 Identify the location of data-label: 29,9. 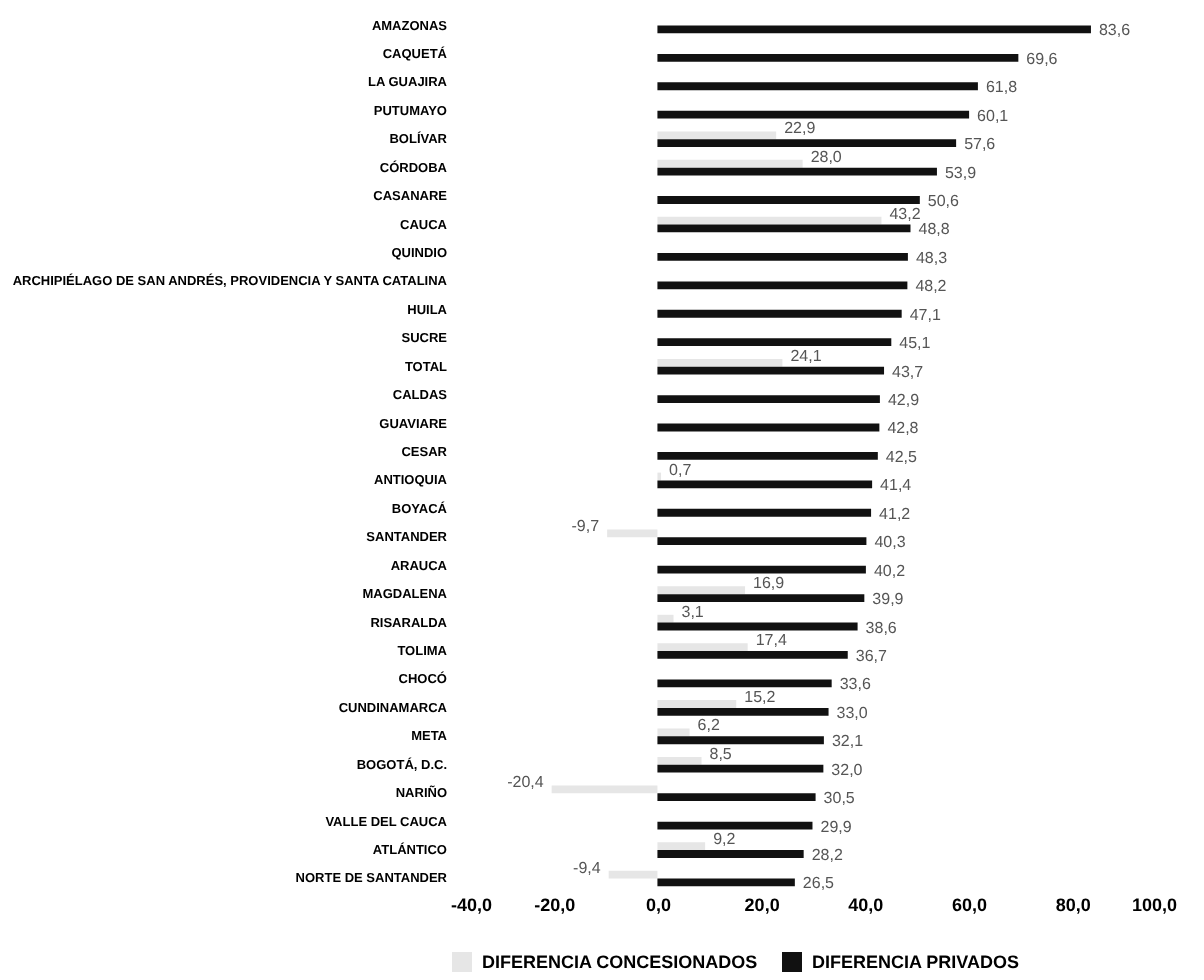
(836, 826).